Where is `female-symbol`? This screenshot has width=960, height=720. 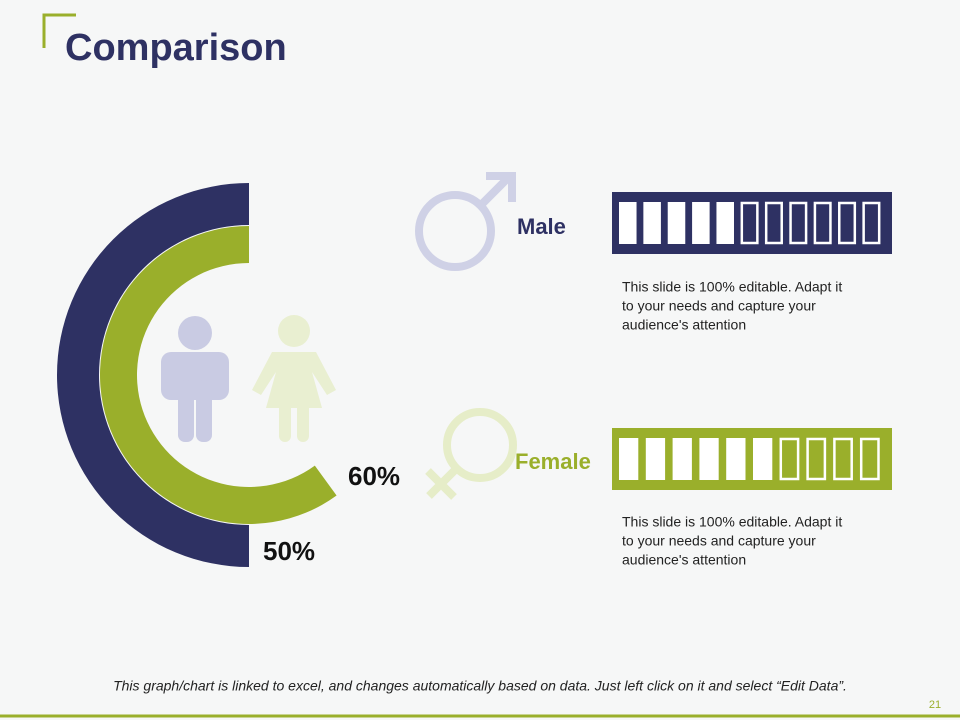
female-symbol is located at coordinates (471, 454).